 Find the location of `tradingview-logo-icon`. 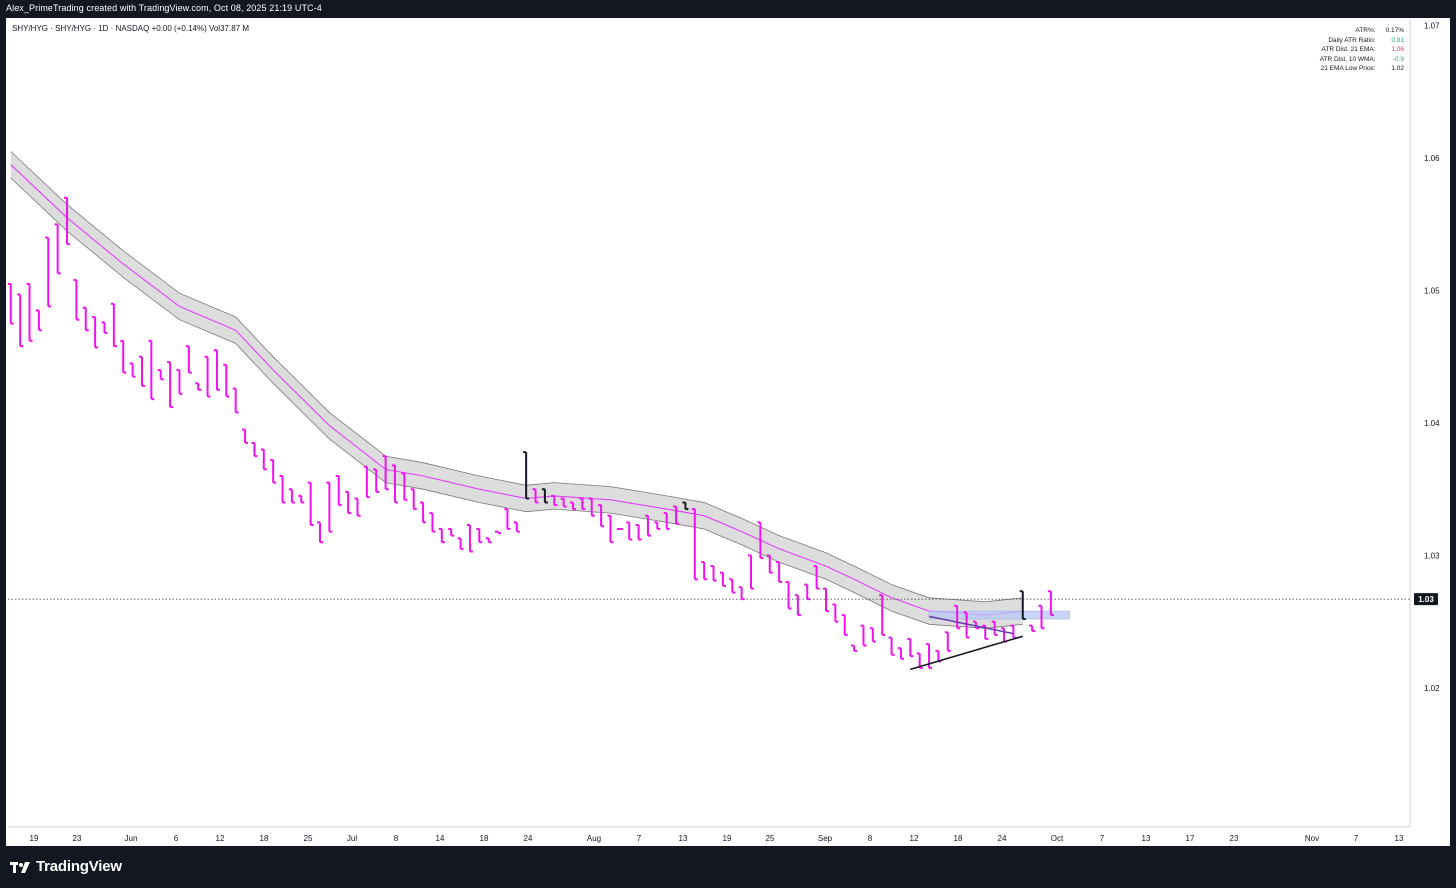

tradingview-logo-icon is located at coordinates (21, 867).